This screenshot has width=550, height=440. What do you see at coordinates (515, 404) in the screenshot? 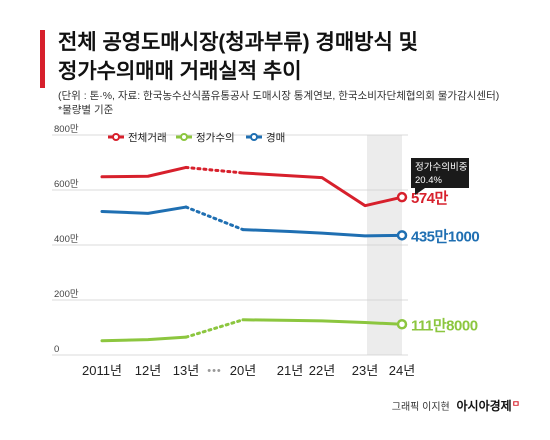
I see `brand-mark: ㅁ` at bounding box center [515, 404].